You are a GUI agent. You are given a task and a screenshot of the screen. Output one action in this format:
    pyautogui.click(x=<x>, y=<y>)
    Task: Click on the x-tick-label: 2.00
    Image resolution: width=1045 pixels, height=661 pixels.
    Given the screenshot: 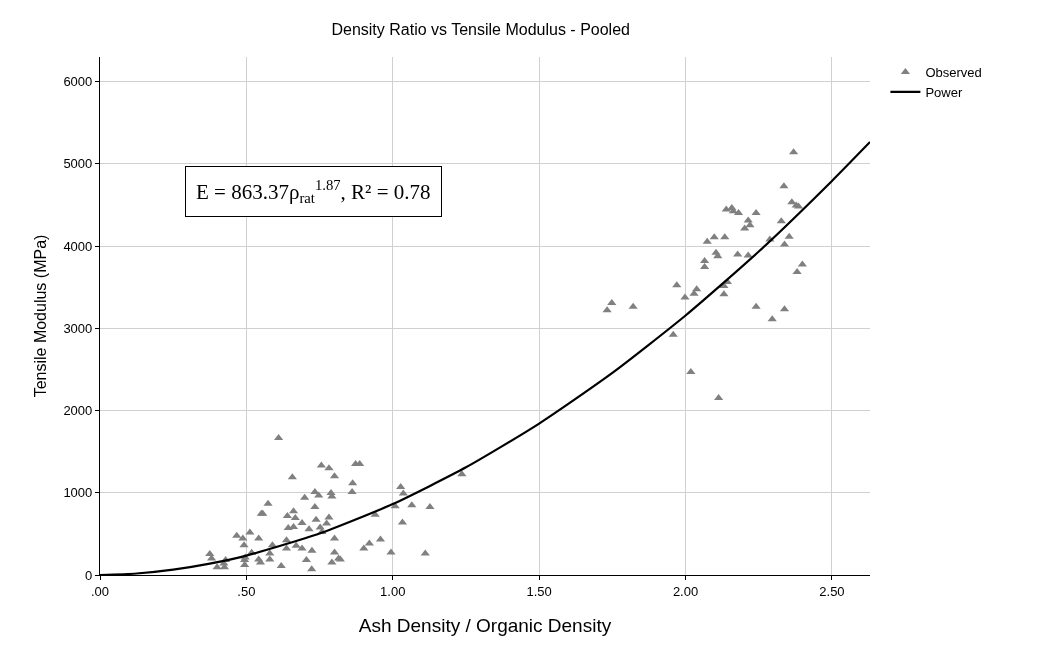 What is the action you would take?
    pyautogui.click(x=685, y=591)
    